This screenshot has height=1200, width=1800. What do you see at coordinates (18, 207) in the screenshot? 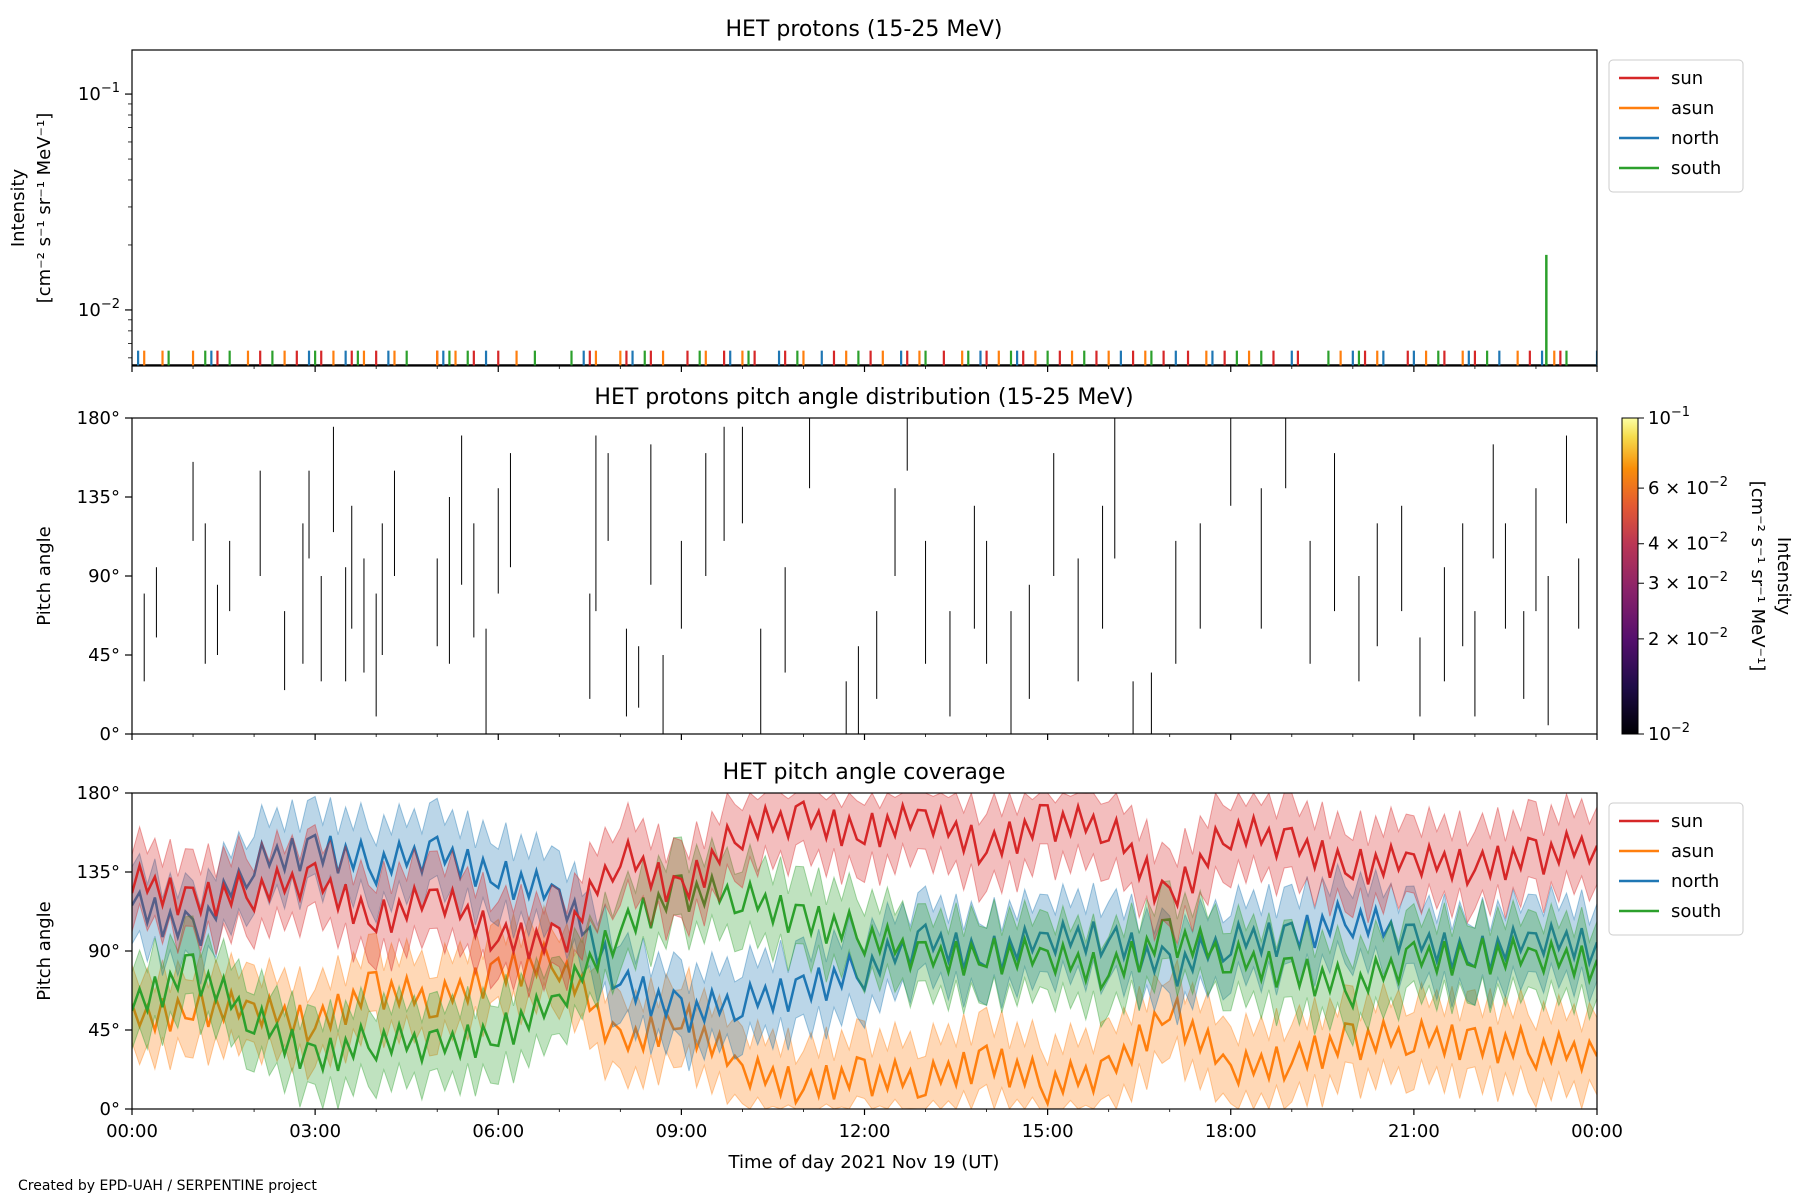
I see `panel1-ylabel-line1: Intensity` at bounding box center [18, 207].